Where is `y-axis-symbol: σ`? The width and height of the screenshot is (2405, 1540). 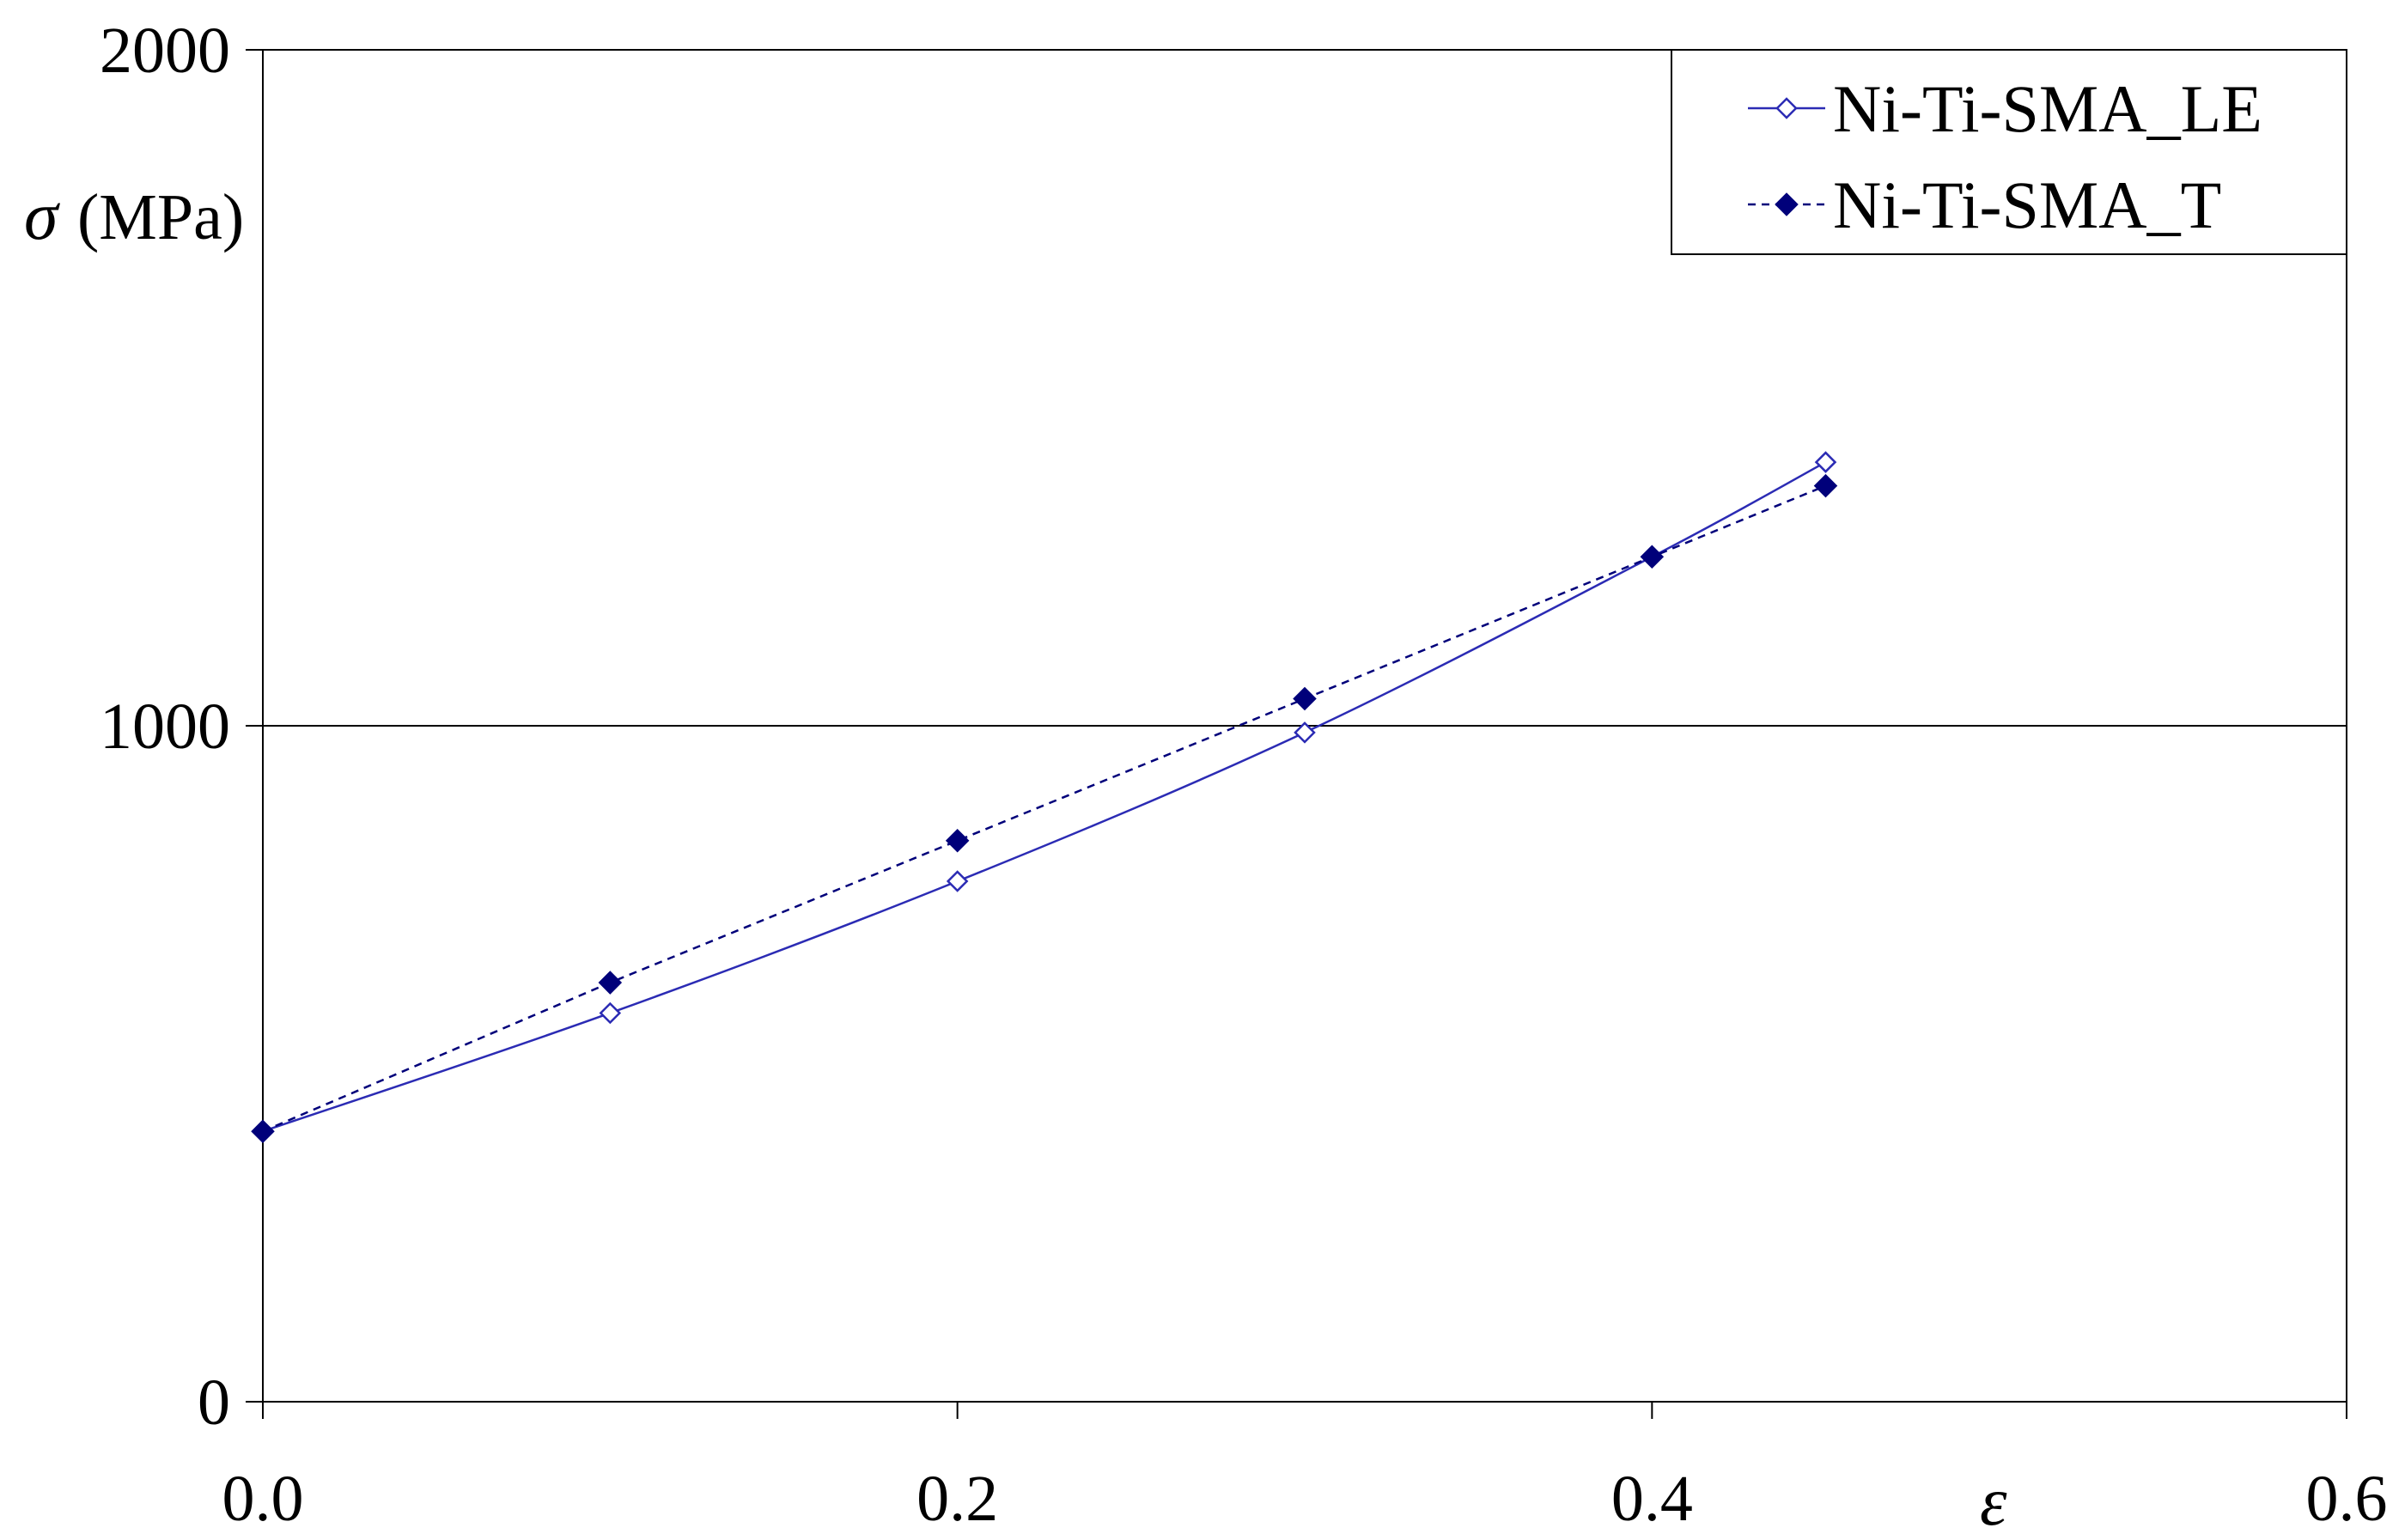
y-axis-symbol: σ is located at coordinates (42, 217).